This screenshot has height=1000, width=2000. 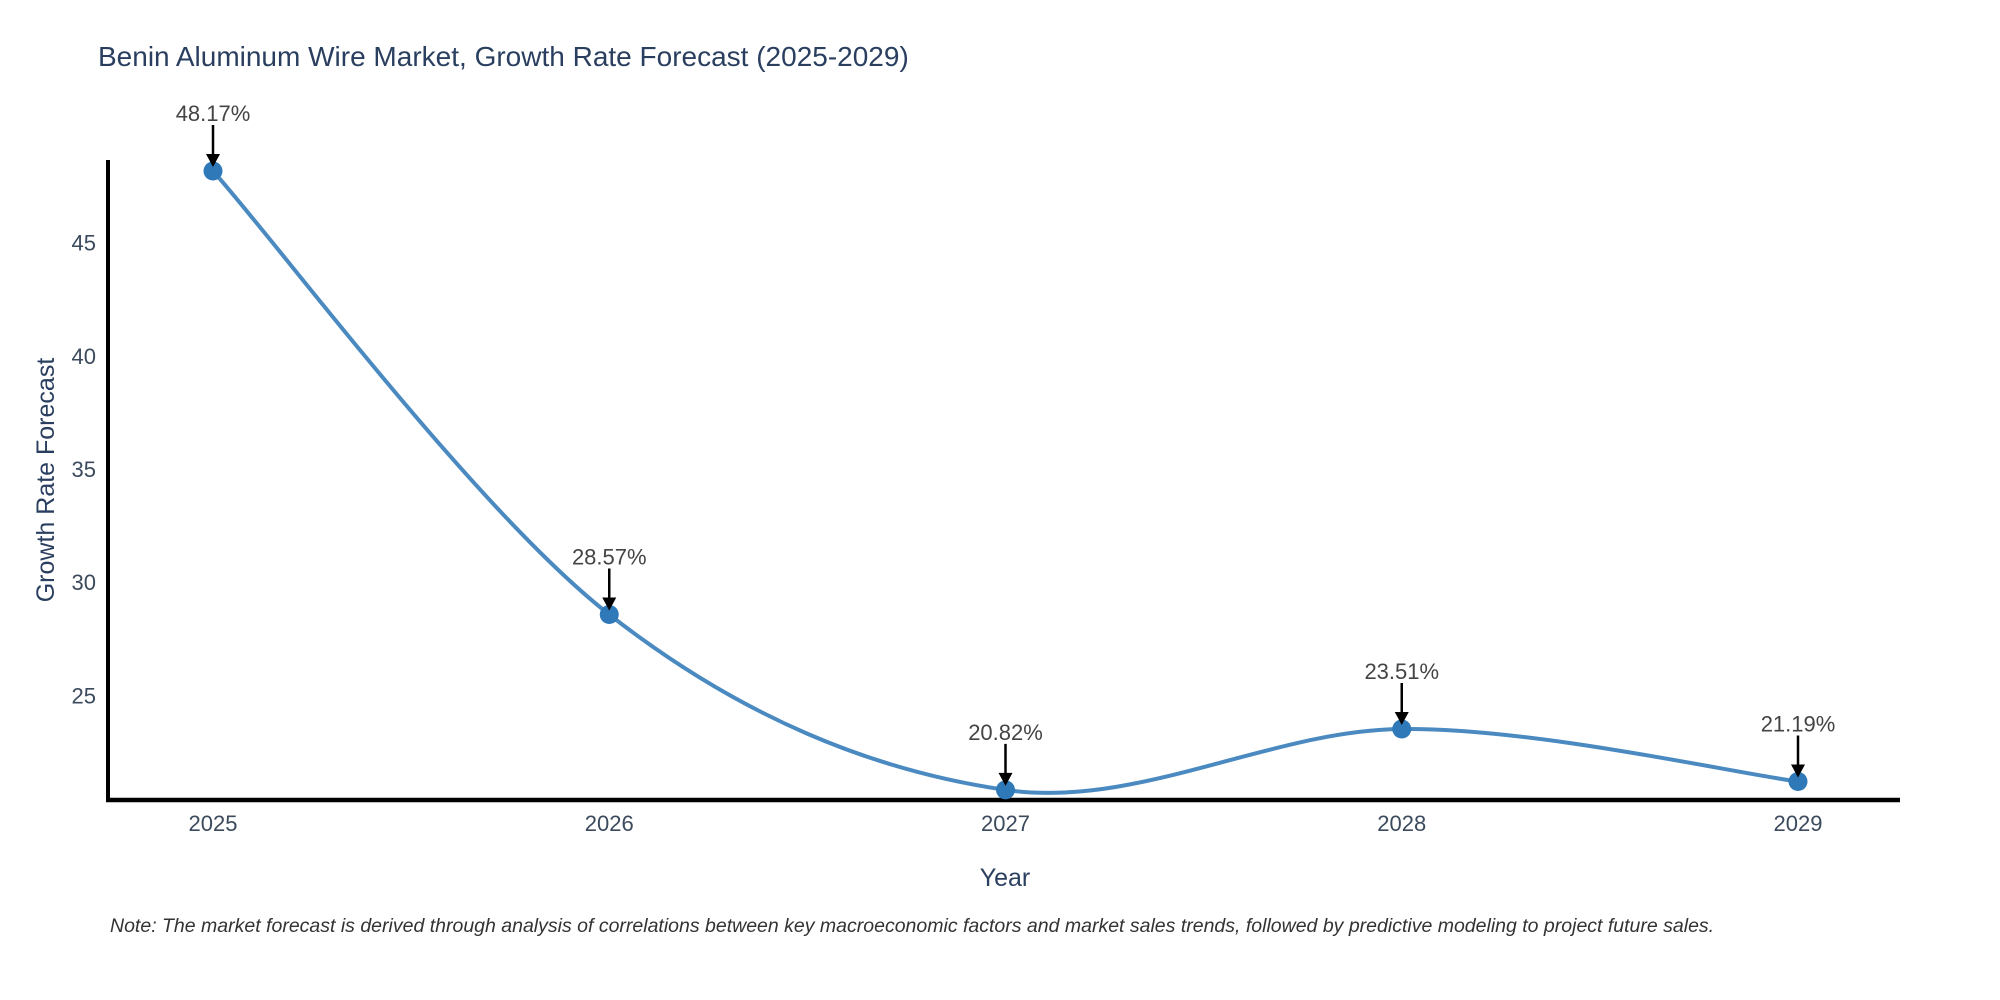 I want to click on x-tick-label: 2026, so click(x=609, y=823).